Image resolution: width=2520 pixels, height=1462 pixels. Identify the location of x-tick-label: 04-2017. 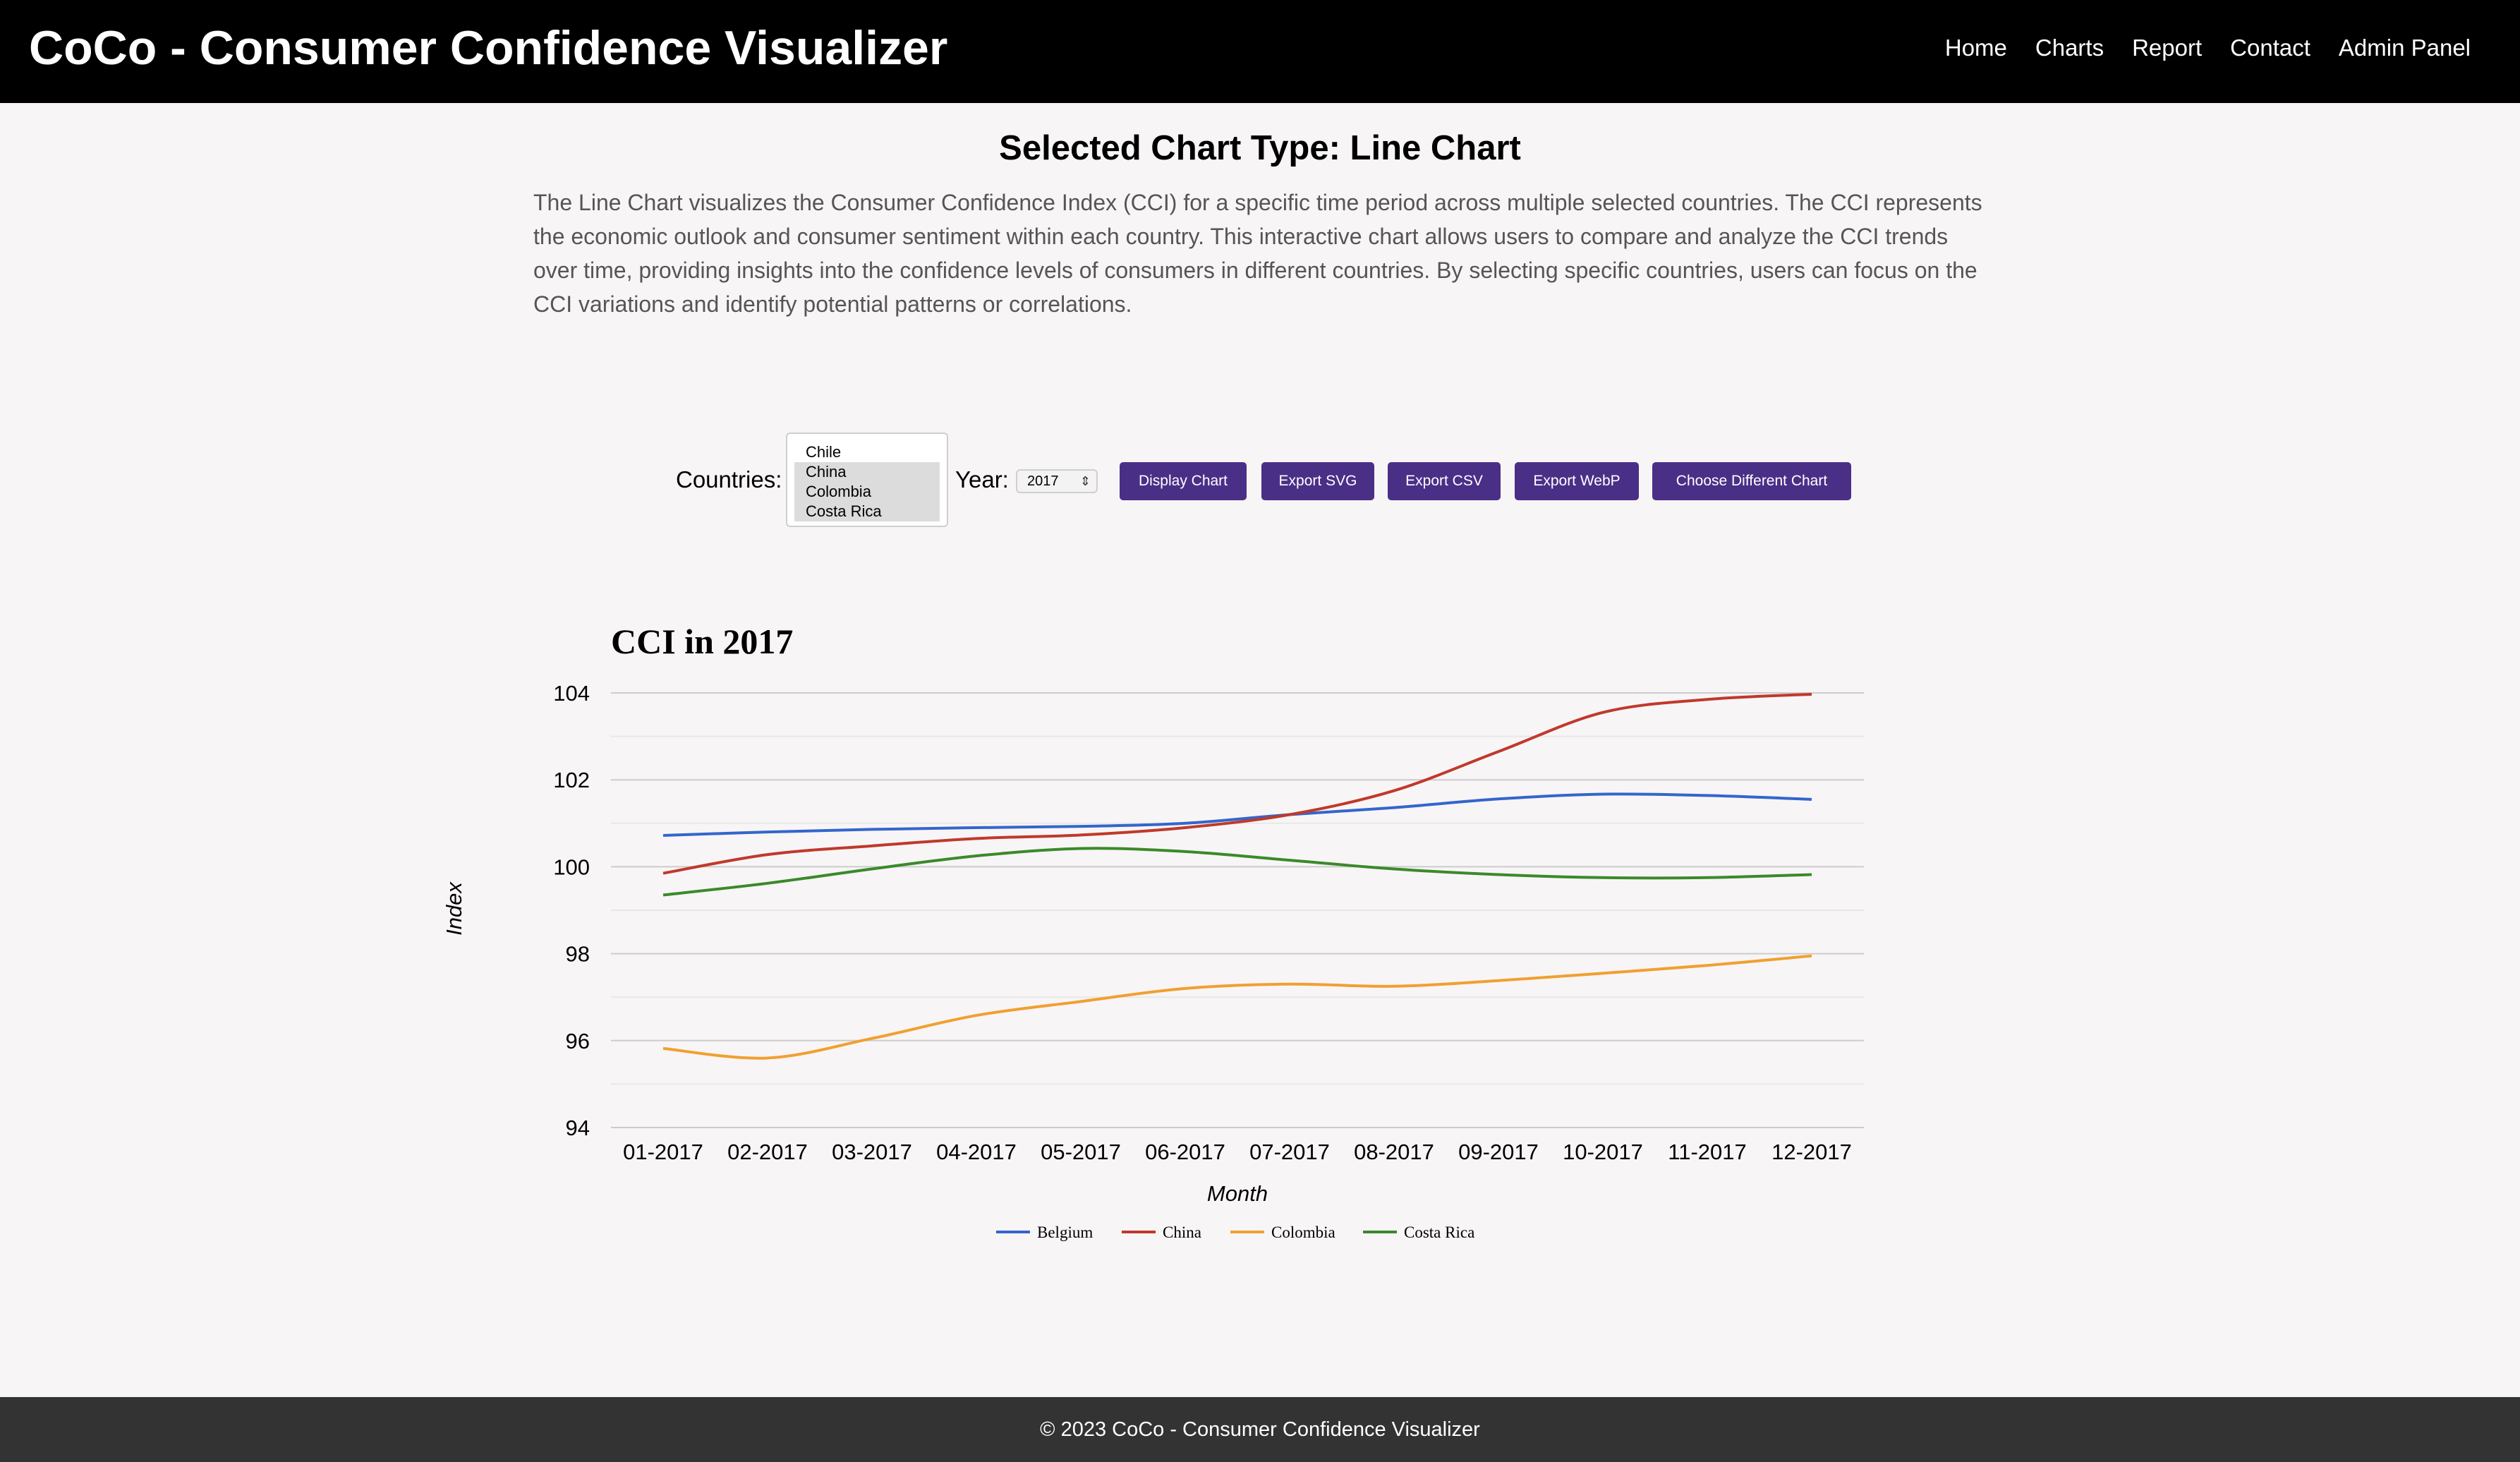
(977, 1152).